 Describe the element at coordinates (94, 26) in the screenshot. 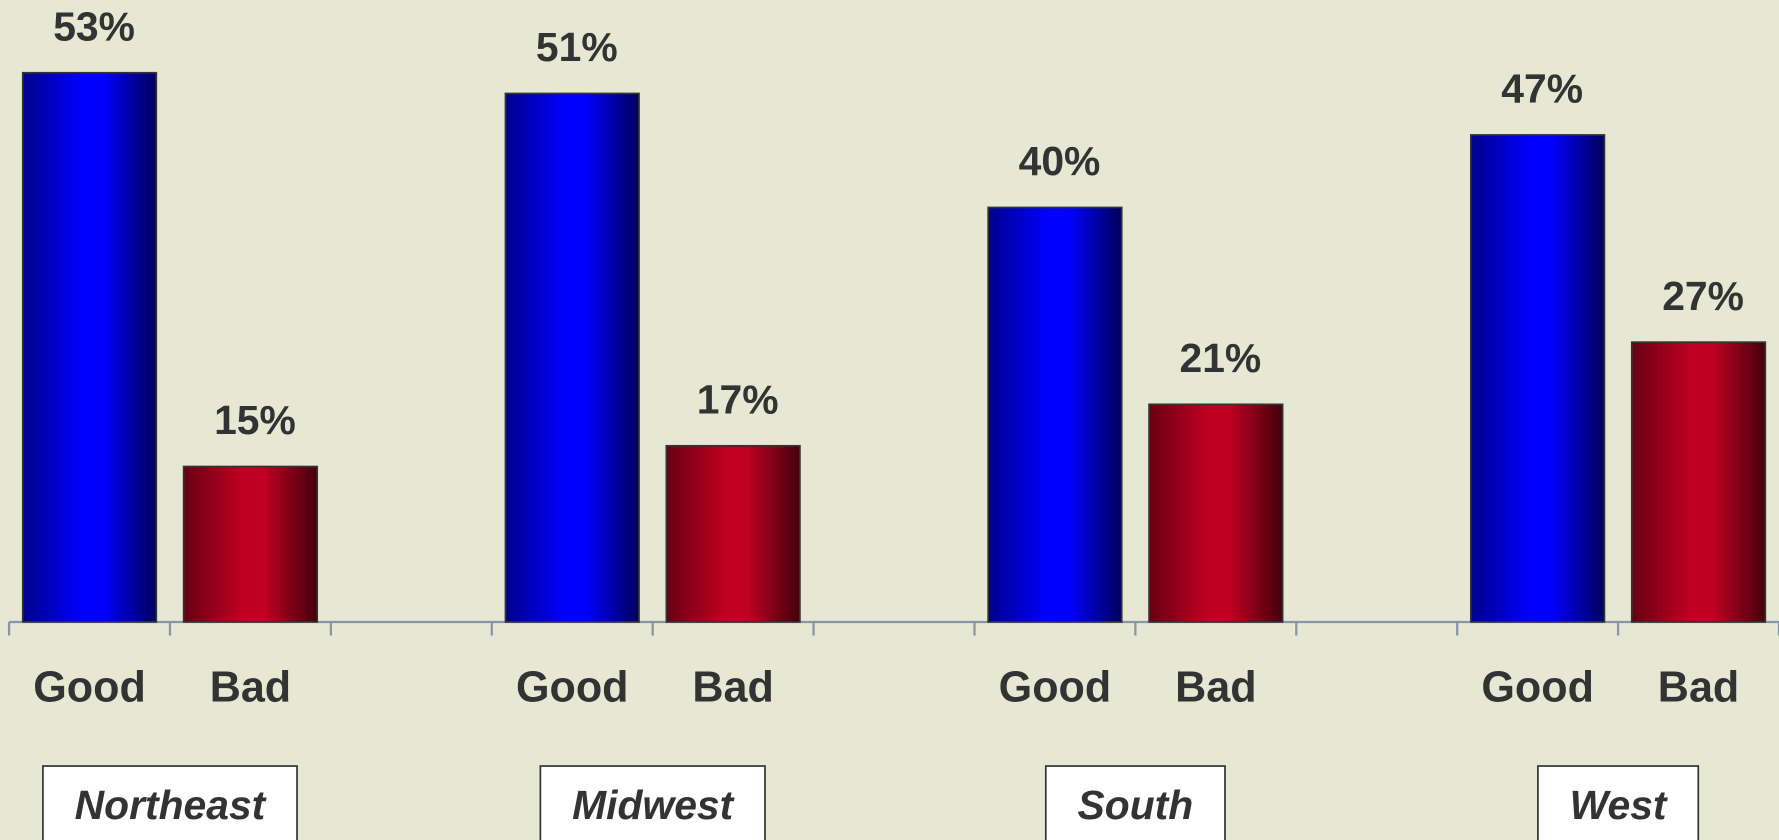

I see `value-label: 53%` at that location.